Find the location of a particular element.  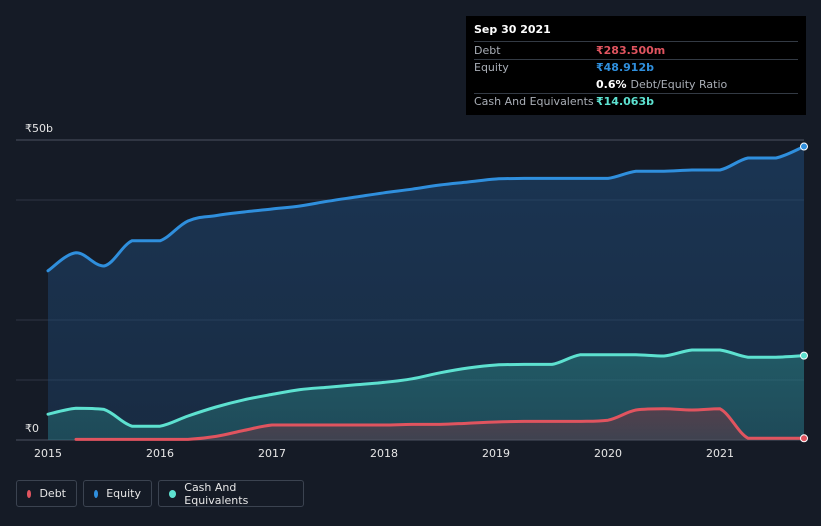

x-tick-label: 2021 is located at coordinates (720, 453).